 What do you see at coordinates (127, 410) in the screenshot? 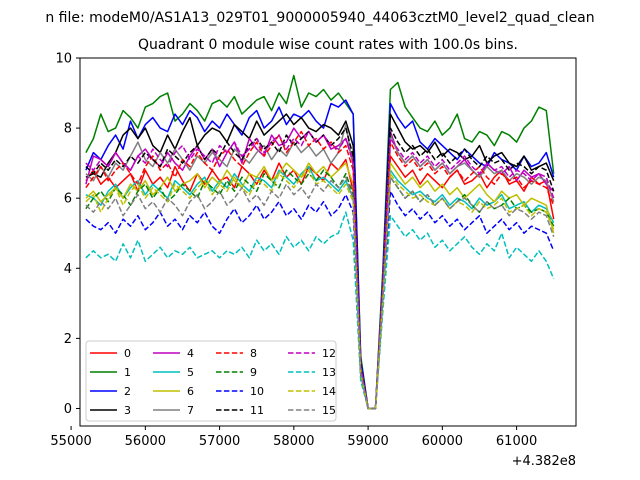
I see `legend-label-3: 3` at bounding box center [127, 410].